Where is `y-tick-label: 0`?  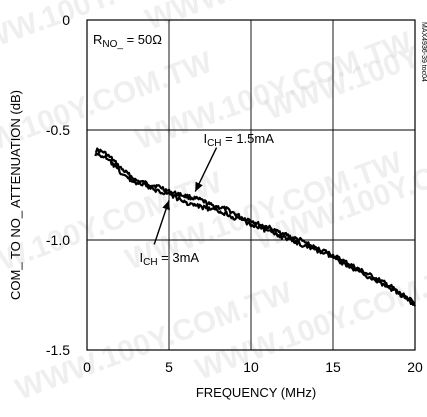 y-tick-label: 0 is located at coordinates (66, 20).